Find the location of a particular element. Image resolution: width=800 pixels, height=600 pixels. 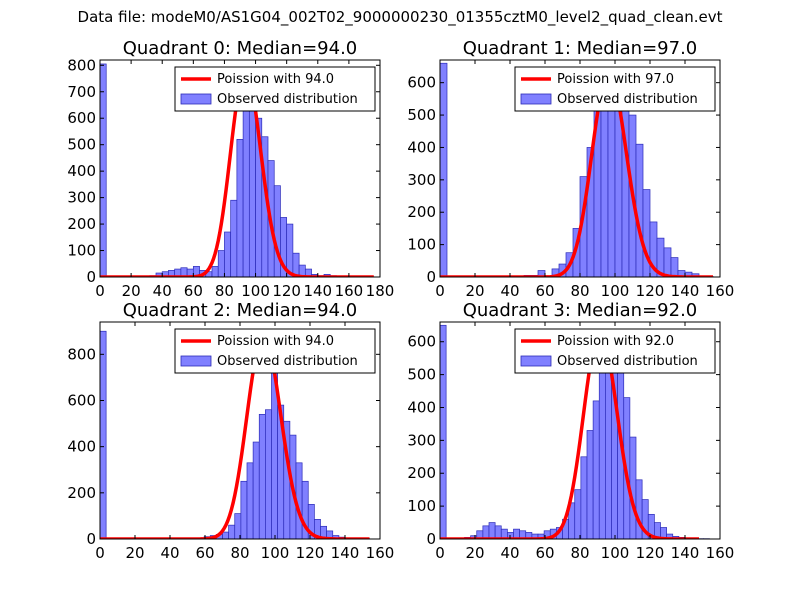

panel-title: Quadrant 1: Median=97.0 is located at coordinates (580, 48).